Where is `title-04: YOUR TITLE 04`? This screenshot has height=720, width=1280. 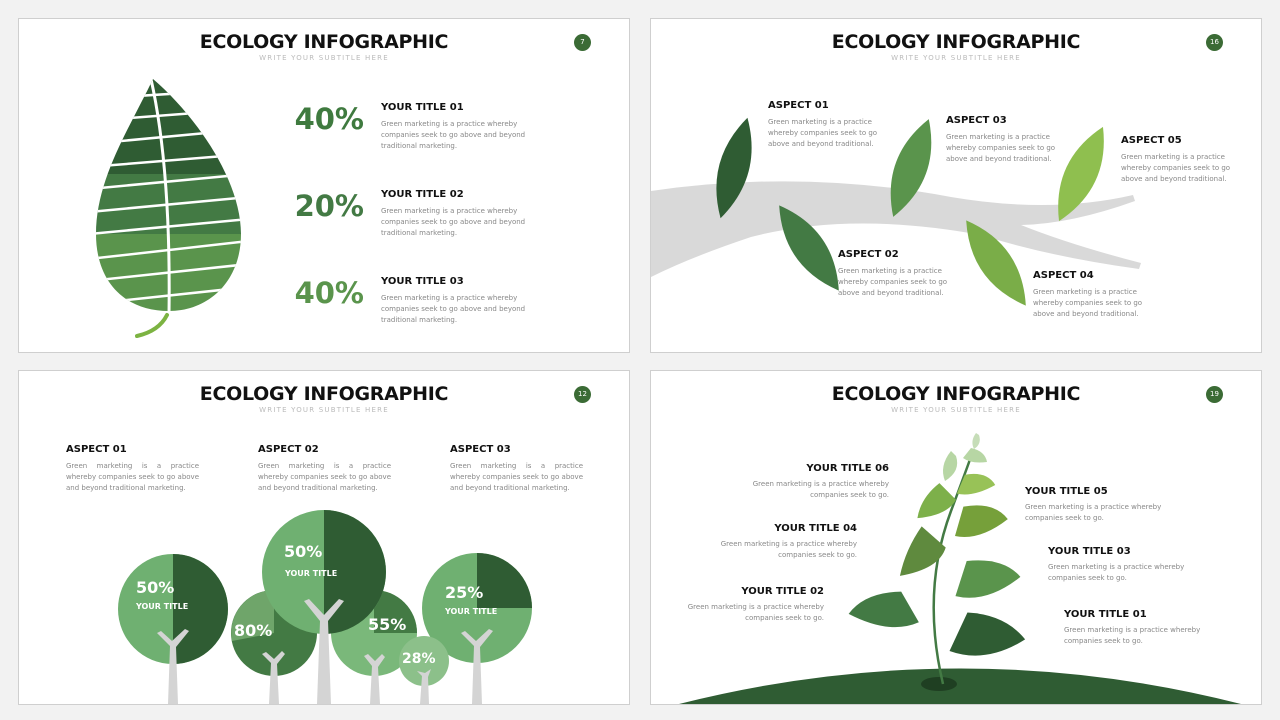 title-04: YOUR TITLE 04 is located at coordinates (815, 528).